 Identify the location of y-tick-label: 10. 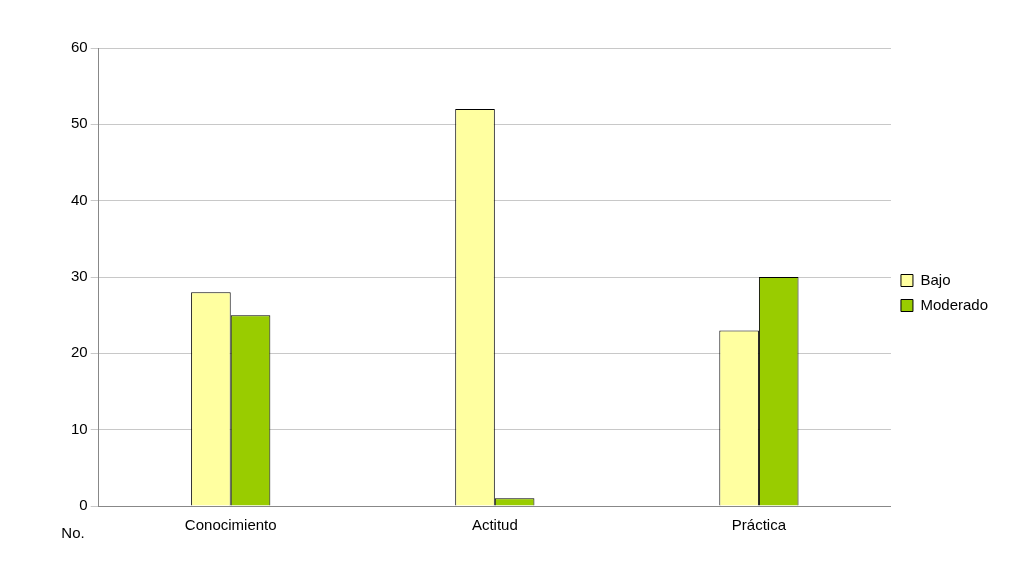
(79, 428).